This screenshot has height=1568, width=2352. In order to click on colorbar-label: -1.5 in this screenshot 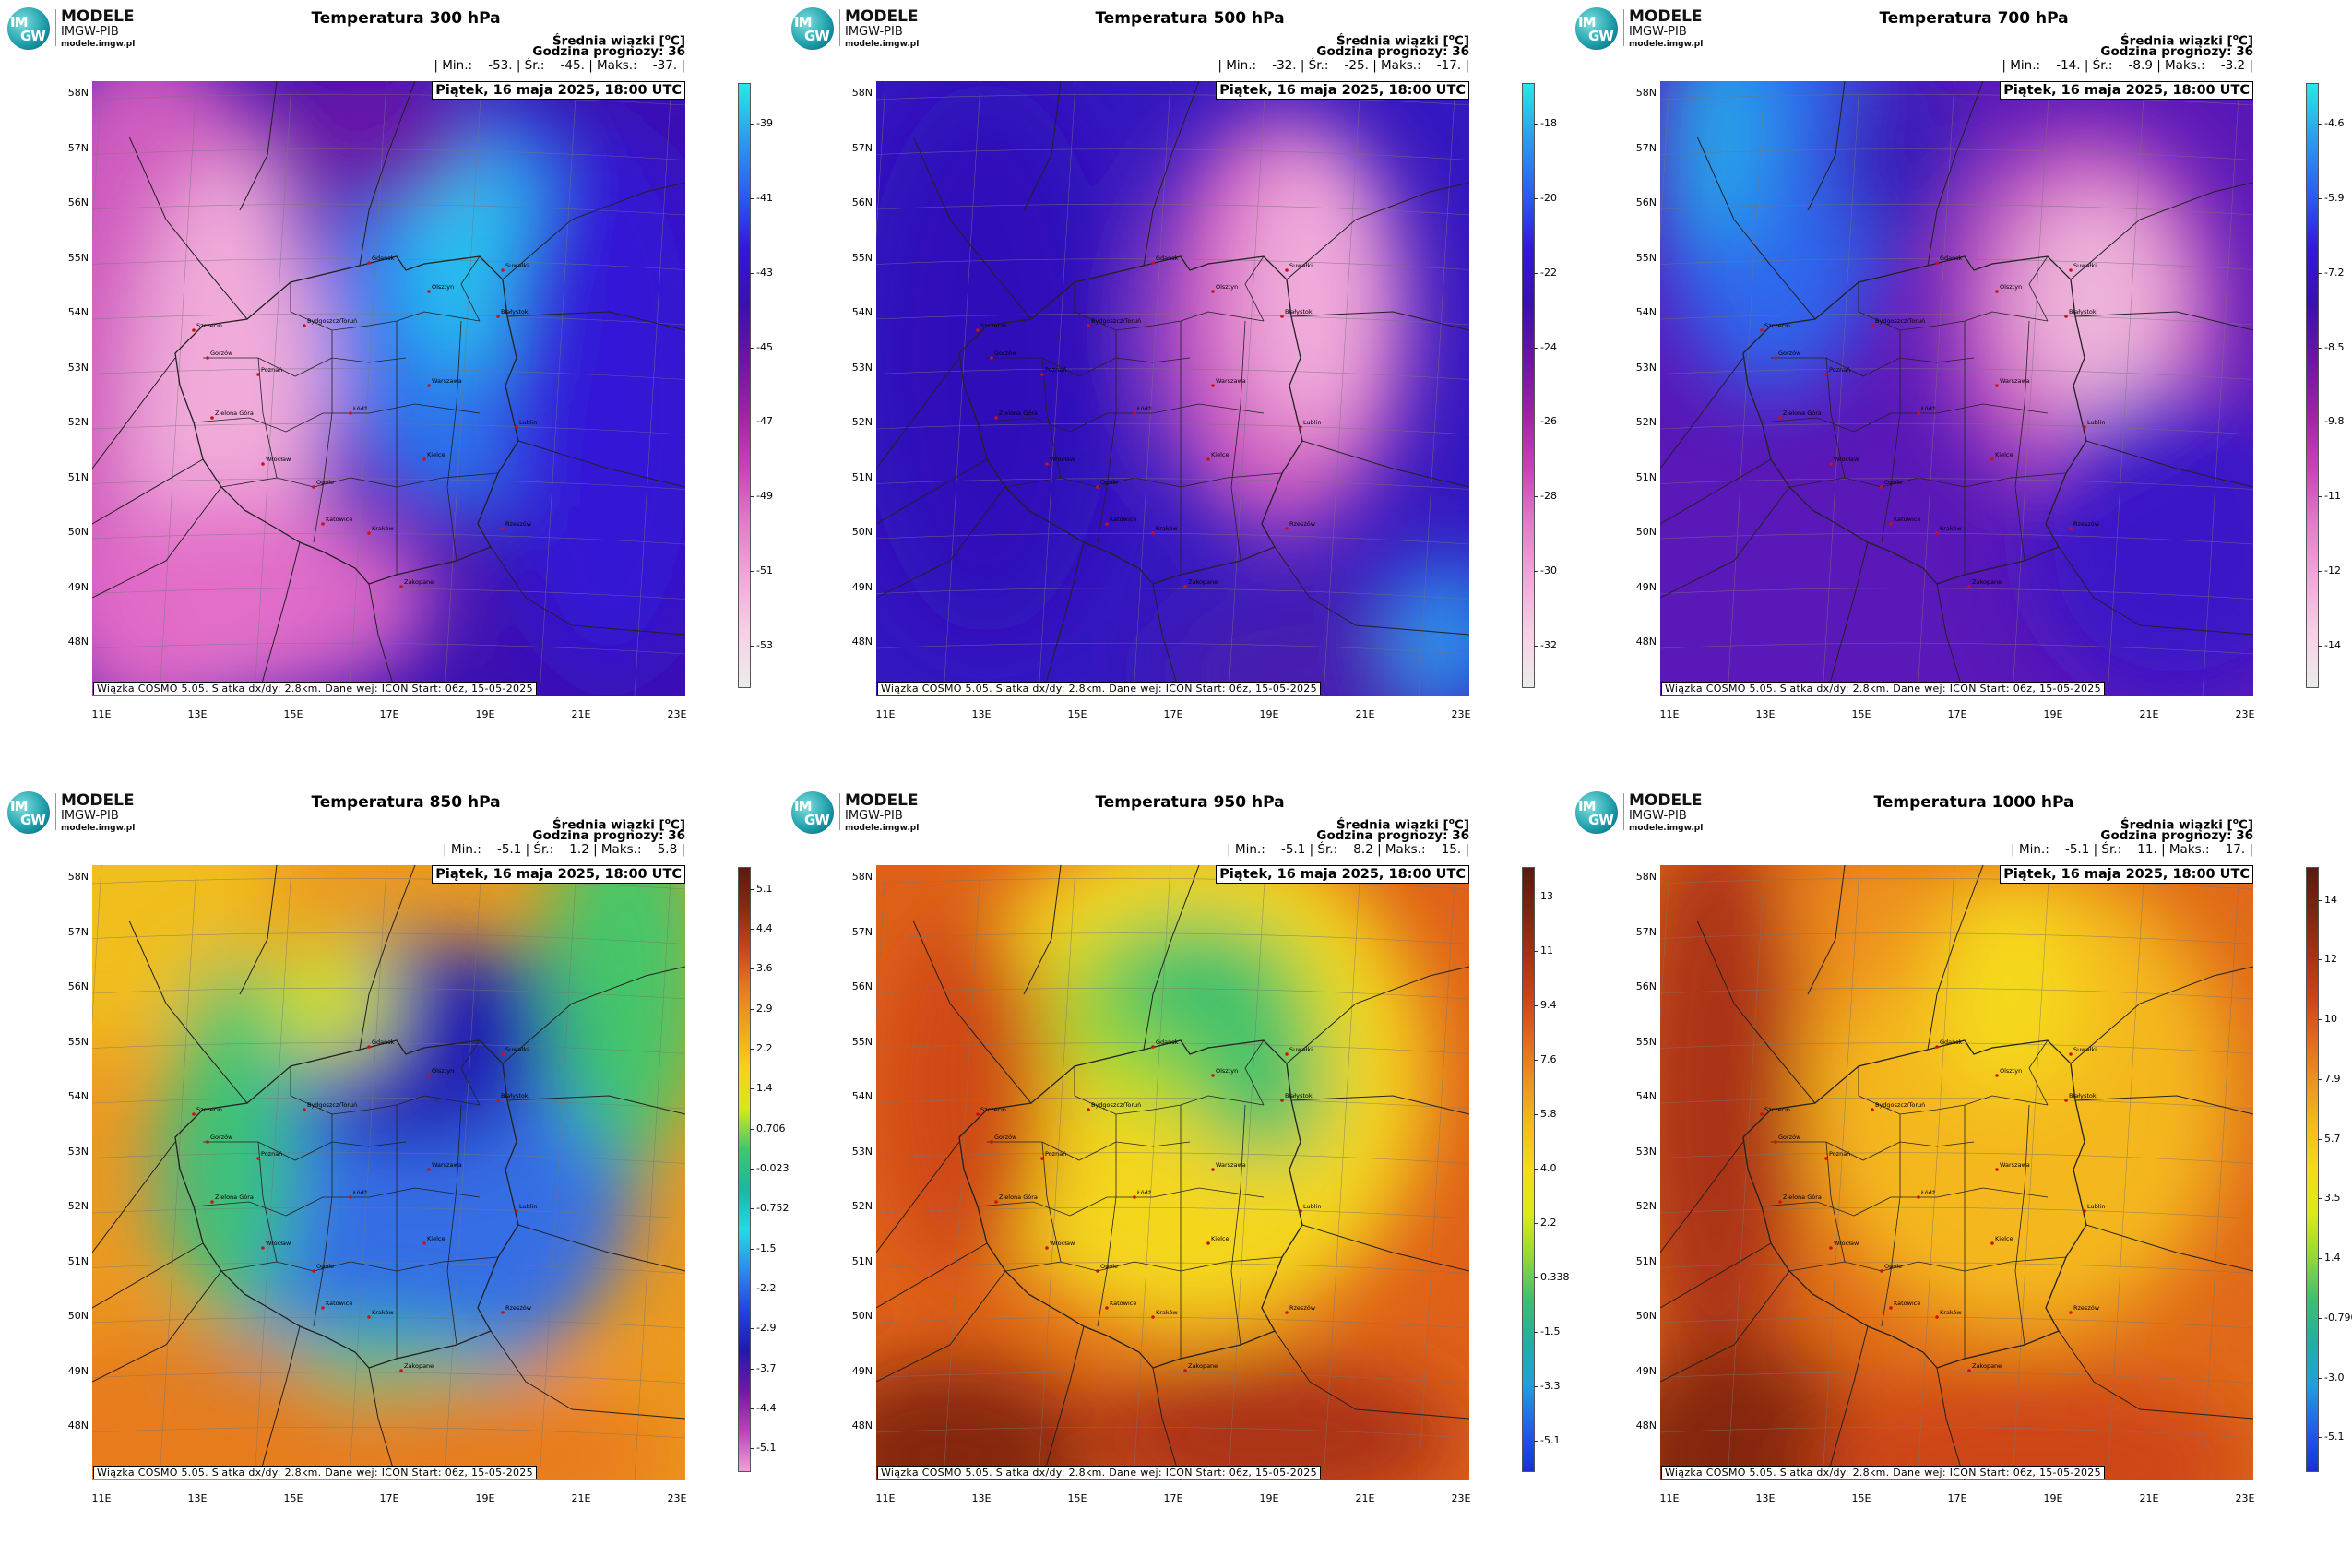, I will do `click(1550, 1330)`.